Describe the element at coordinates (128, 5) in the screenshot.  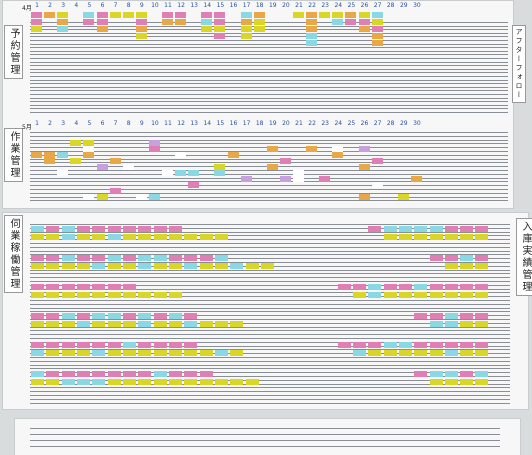
I see `day-number: 8` at that location.